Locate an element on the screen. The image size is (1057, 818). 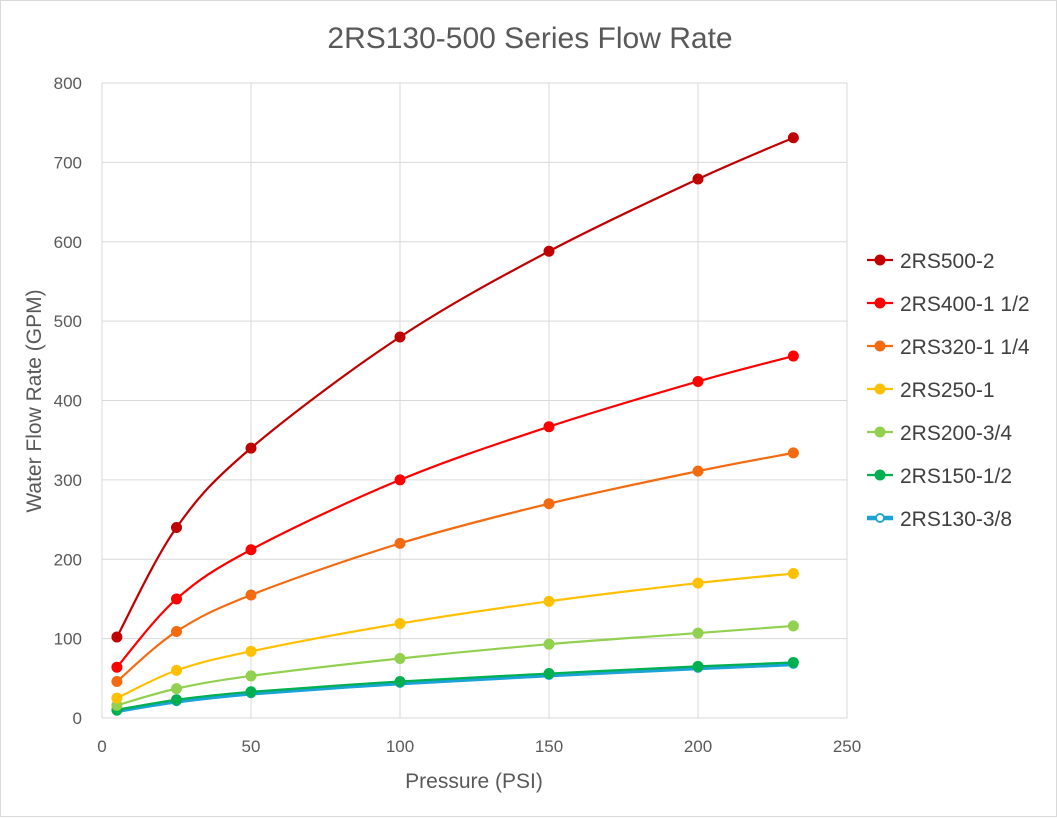
legend-label: 2RS400-1 1/2 is located at coordinates (965, 304).